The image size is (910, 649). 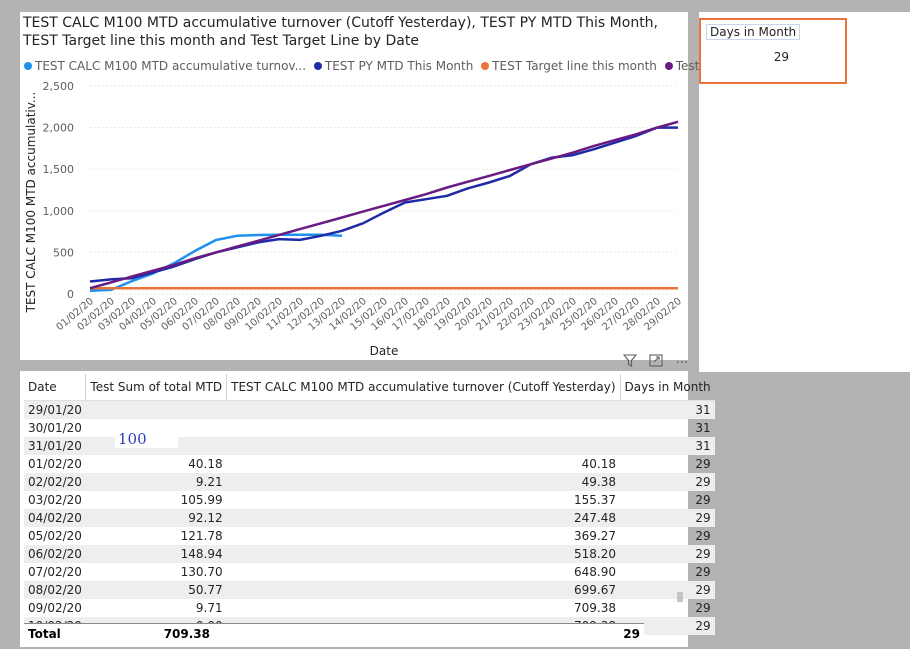 What do you see at coordinates (423, 554) in the screenshot?
I see `cell-calc-mtd: 518.20` at bounding box center [423, 554].